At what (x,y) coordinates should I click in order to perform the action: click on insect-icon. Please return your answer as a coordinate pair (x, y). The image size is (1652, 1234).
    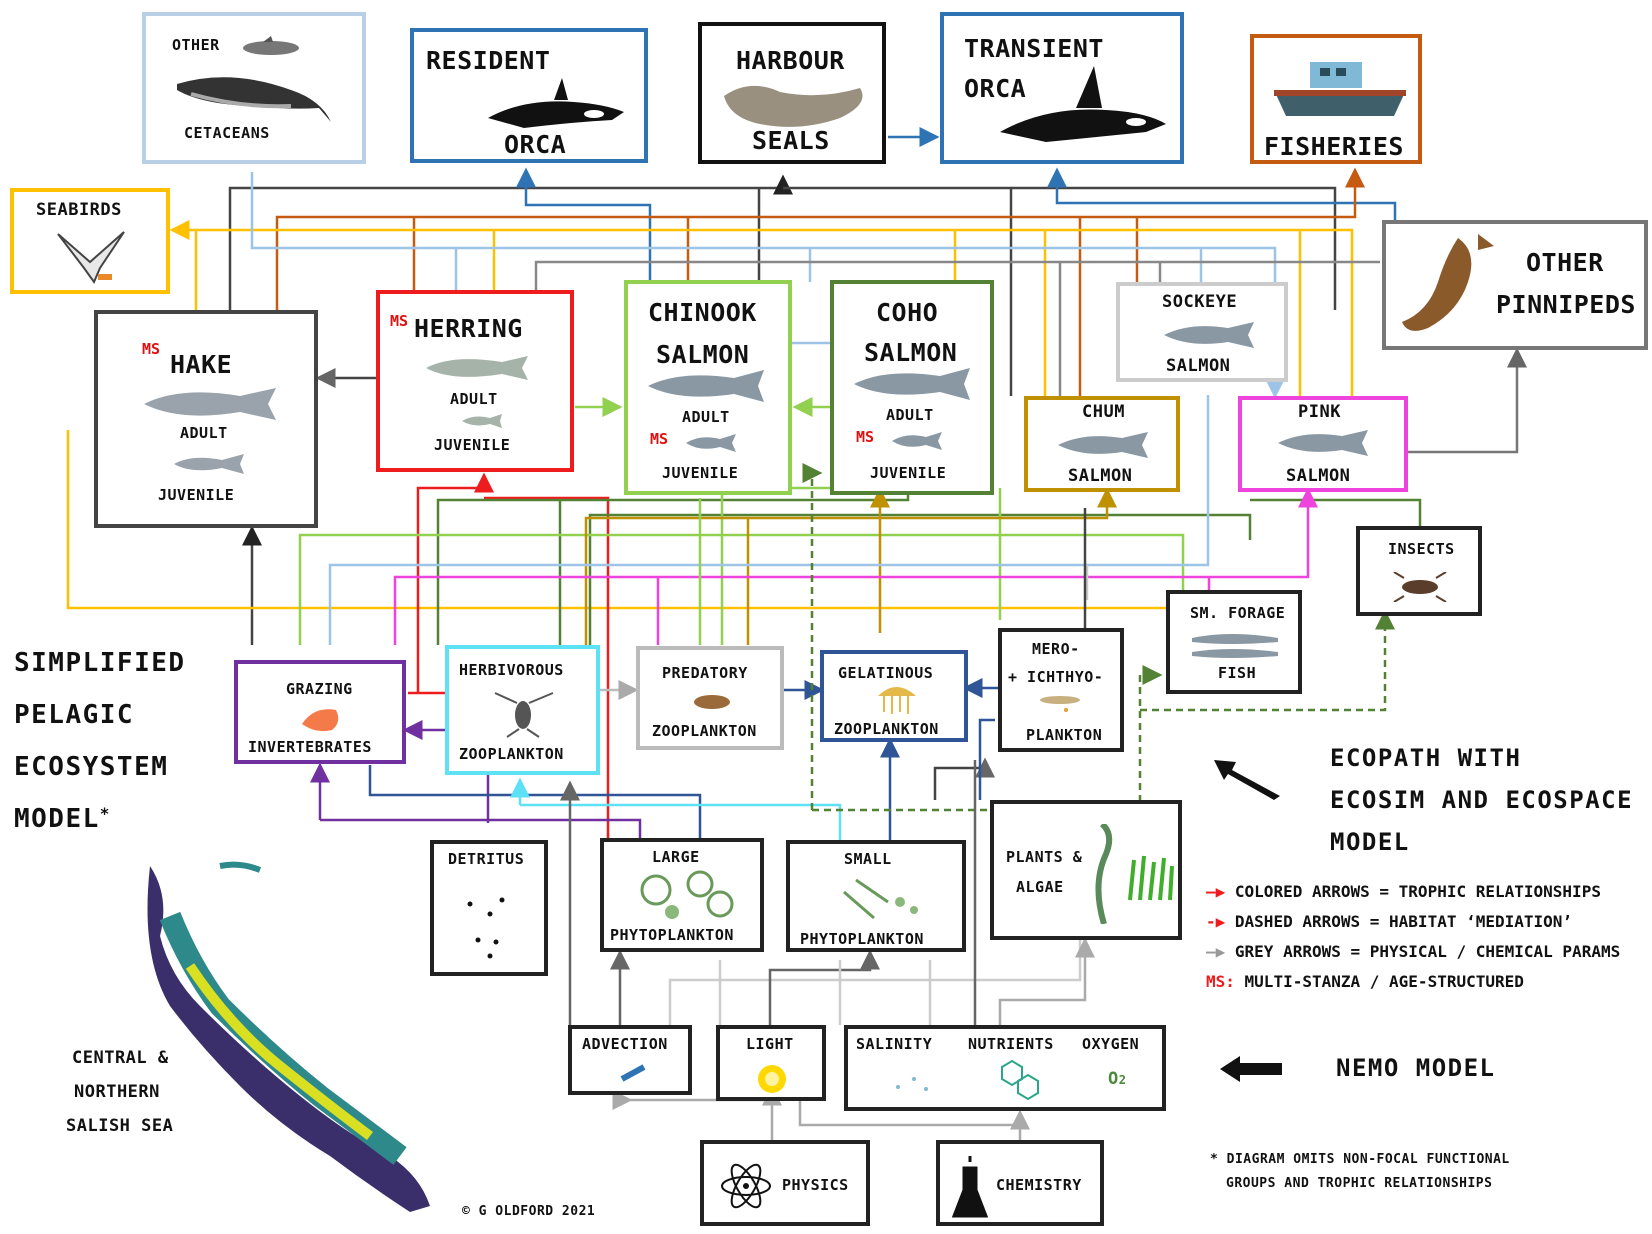
    Looking at the image, I should click on (1420, 587).